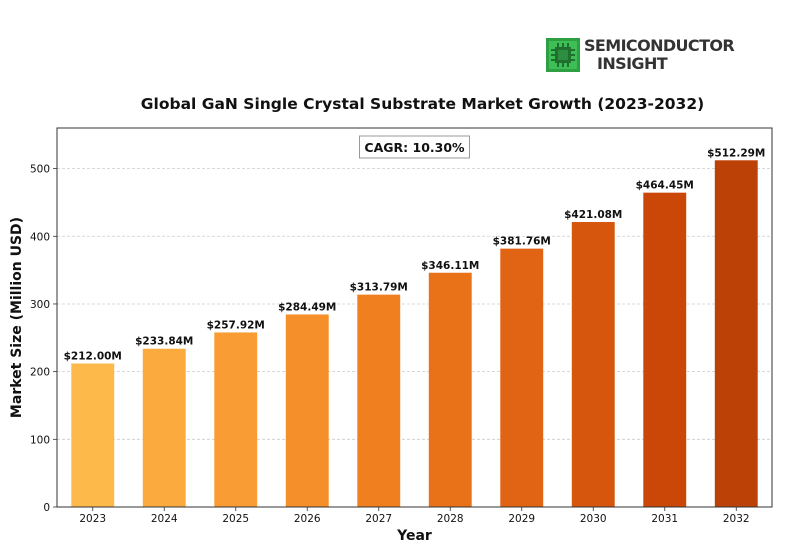 This screenshot has width=800, height=553. I want to click on brand-line-2: INSIGHT, so click(632, 63).